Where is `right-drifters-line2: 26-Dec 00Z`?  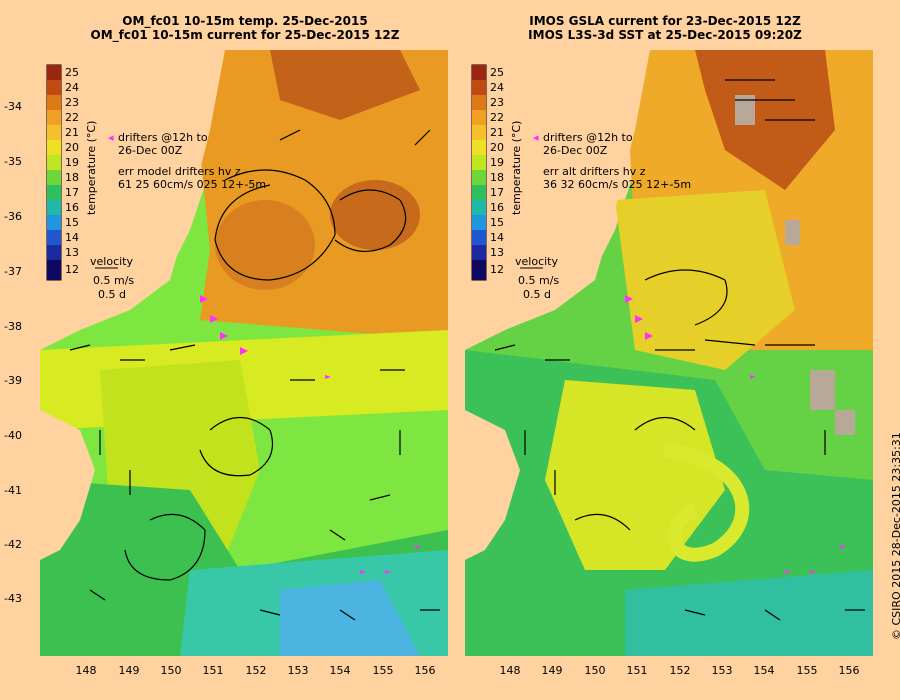
right-drifters-line2: 26-Dec 00Z is located at coordinates (575, 150).